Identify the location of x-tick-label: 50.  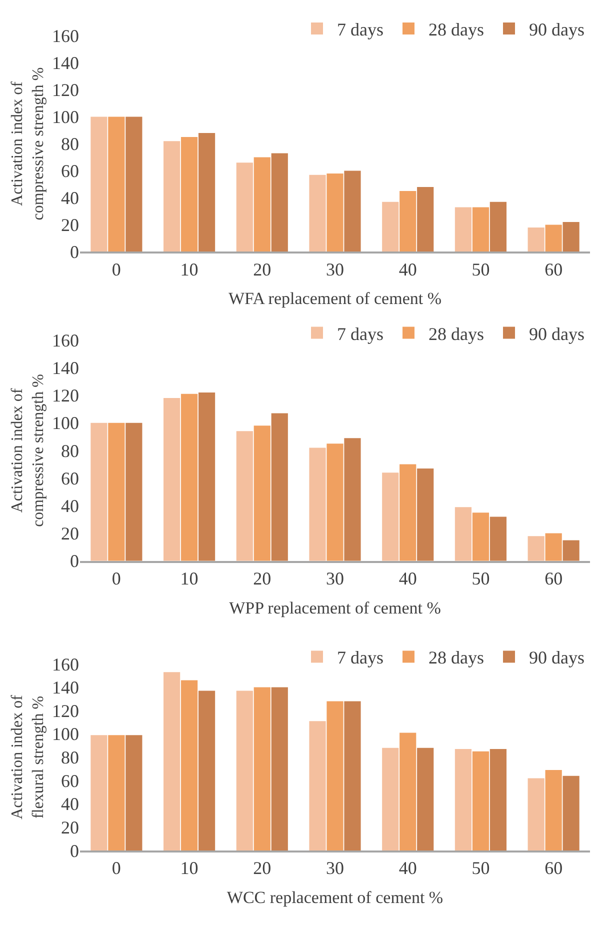
(481, 578).